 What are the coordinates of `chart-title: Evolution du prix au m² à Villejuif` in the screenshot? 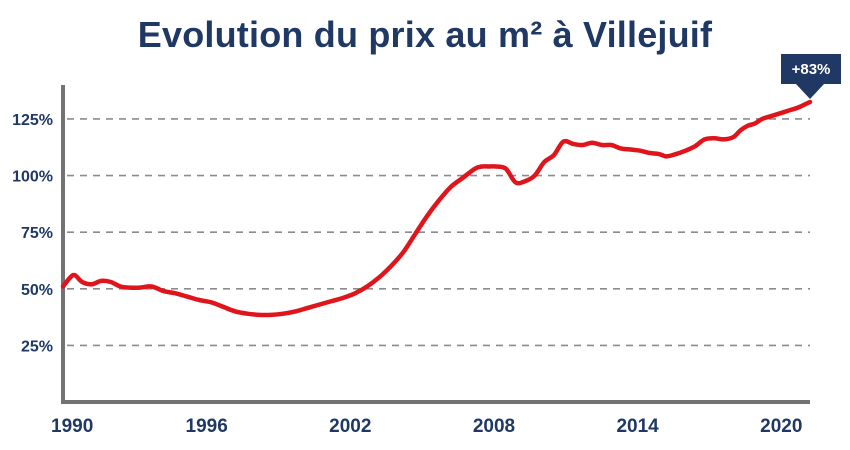 It's located at (425, 34).